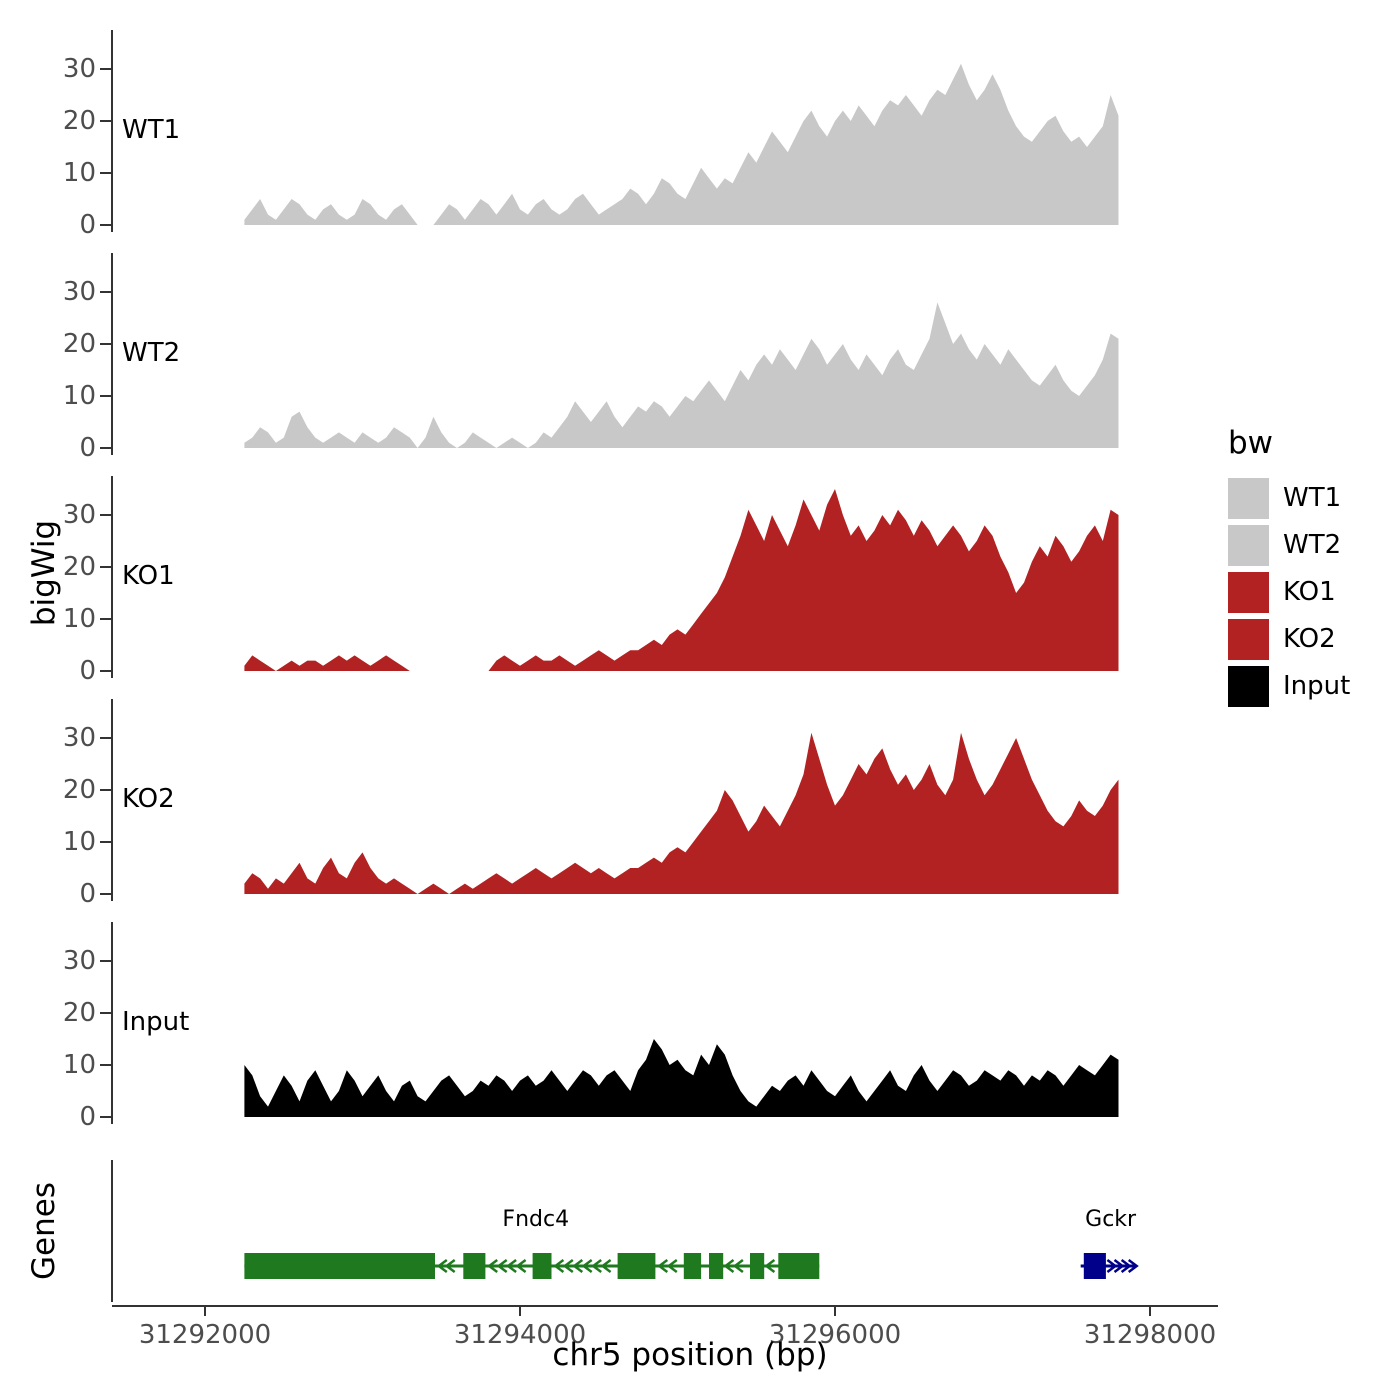  I want to click on area-KO2, so click(681, 813).